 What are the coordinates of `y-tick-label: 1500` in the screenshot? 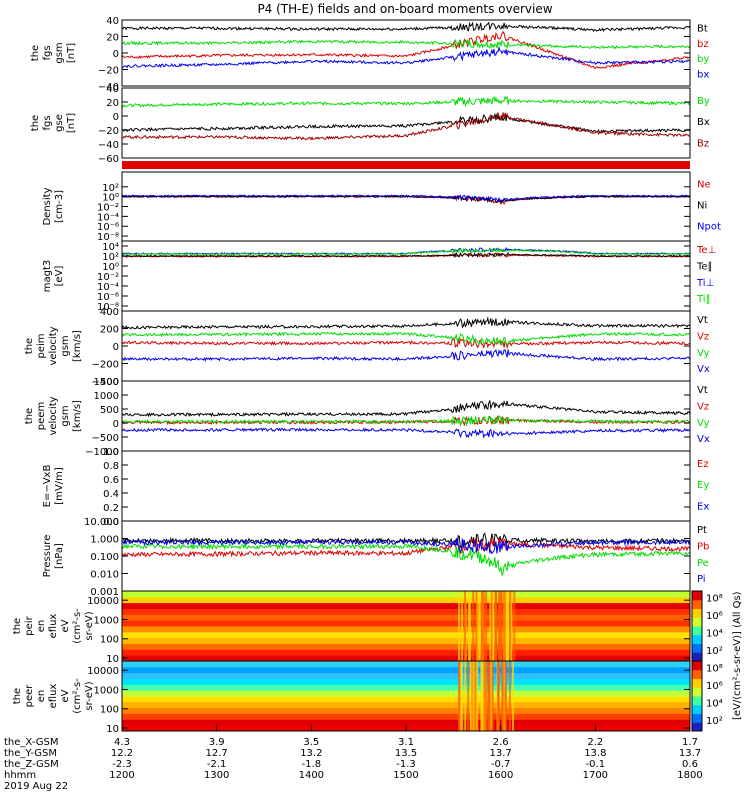 It's located at (106, 382).